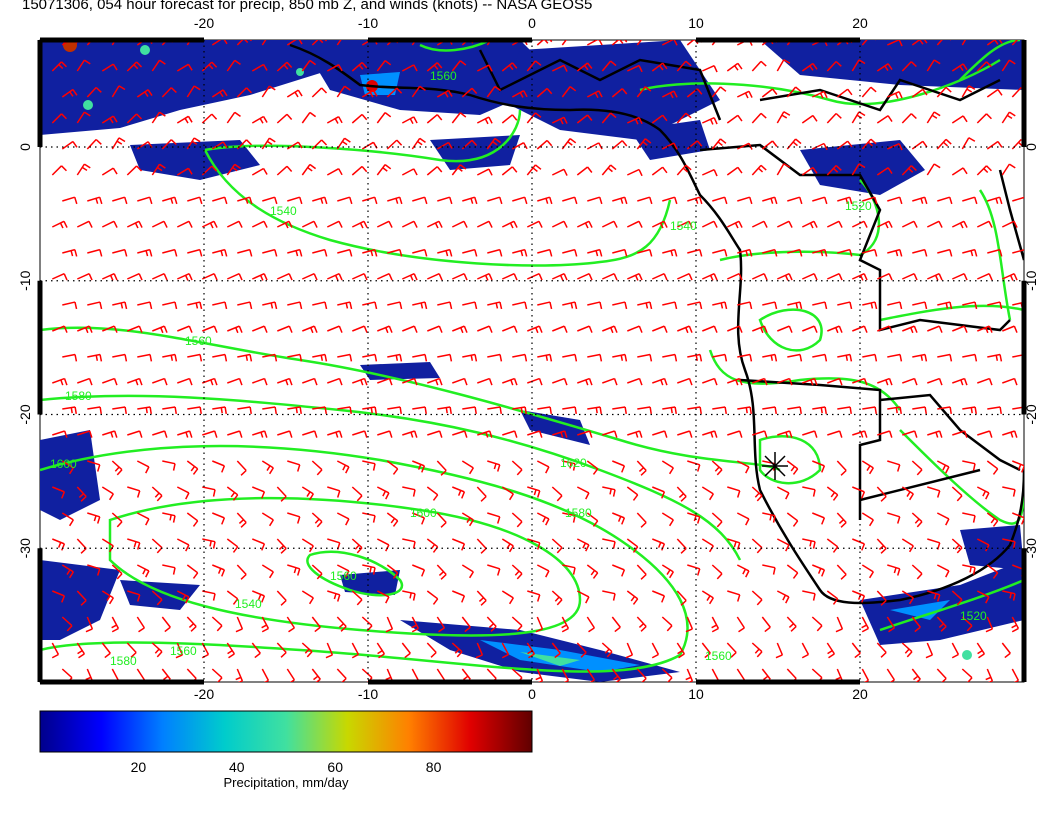  What do you see at coordinates (78, 396) in the screenshot?
I see `contour-label: 1580` at bounding box center [78, 396].